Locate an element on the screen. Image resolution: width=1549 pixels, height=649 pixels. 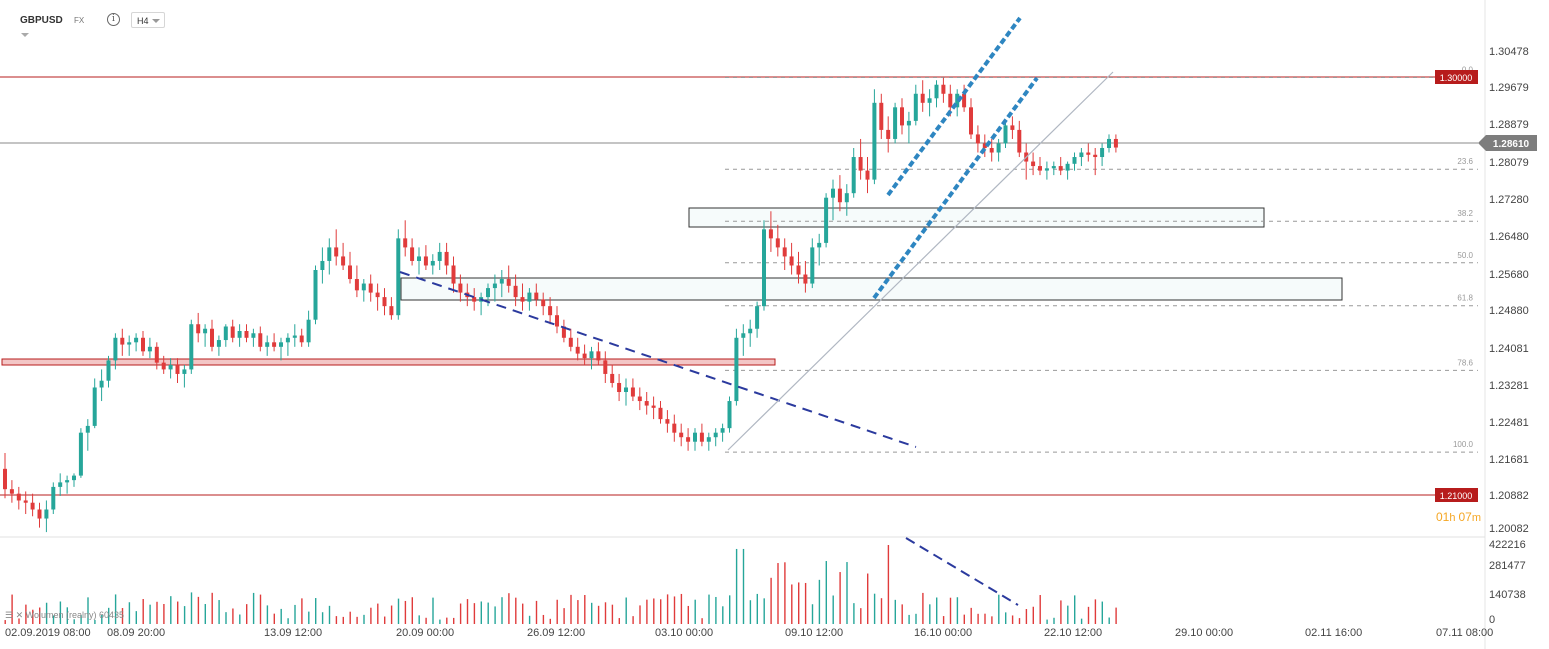
market-type-label: FX is located at coordinates (79, 20).